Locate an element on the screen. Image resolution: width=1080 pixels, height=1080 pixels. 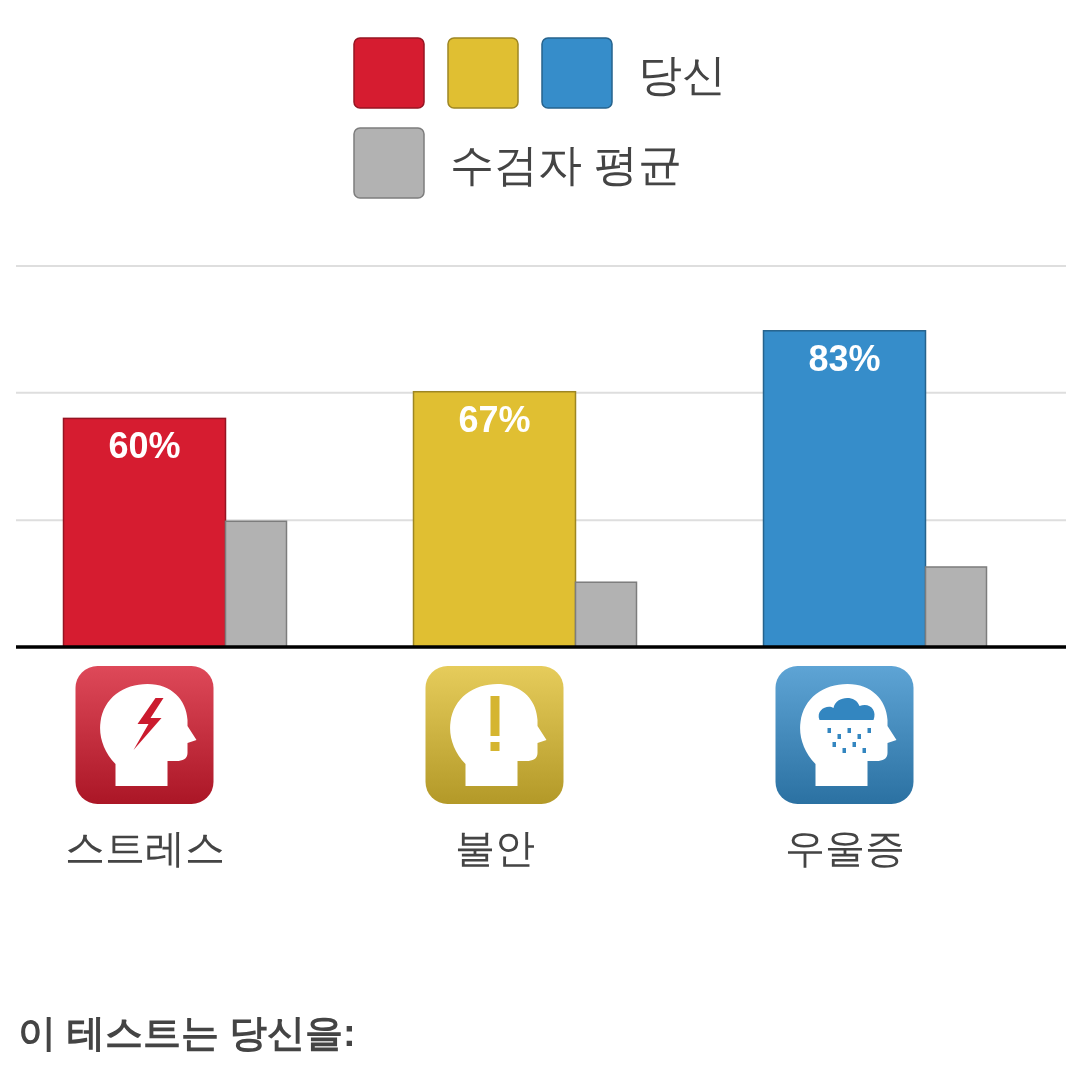
data-label: 83% is located at coordinates (844, 358).